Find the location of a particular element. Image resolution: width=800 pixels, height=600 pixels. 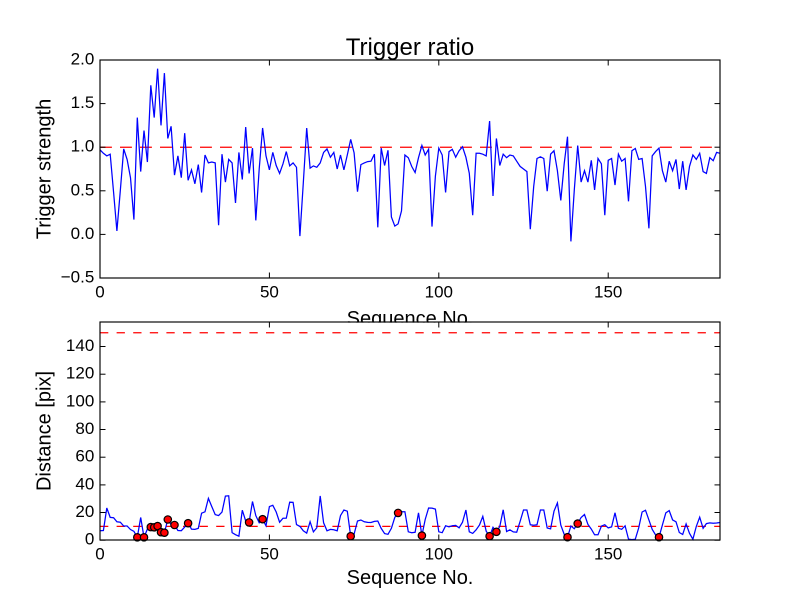

svg-text: −0.5 is located at coordinates (78, 277).